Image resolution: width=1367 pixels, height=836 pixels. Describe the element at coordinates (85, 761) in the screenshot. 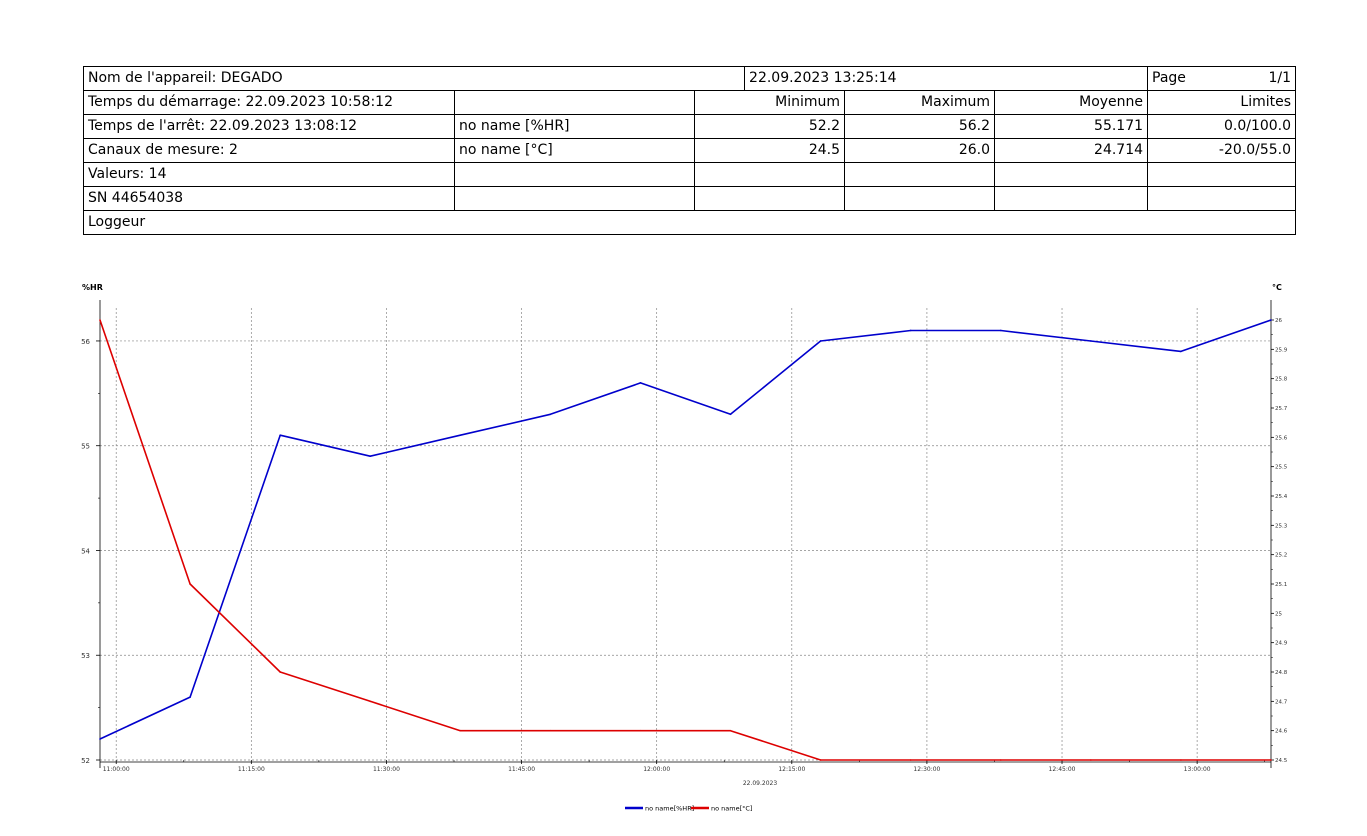

I see `y-left-tick-label: 52` at that location.